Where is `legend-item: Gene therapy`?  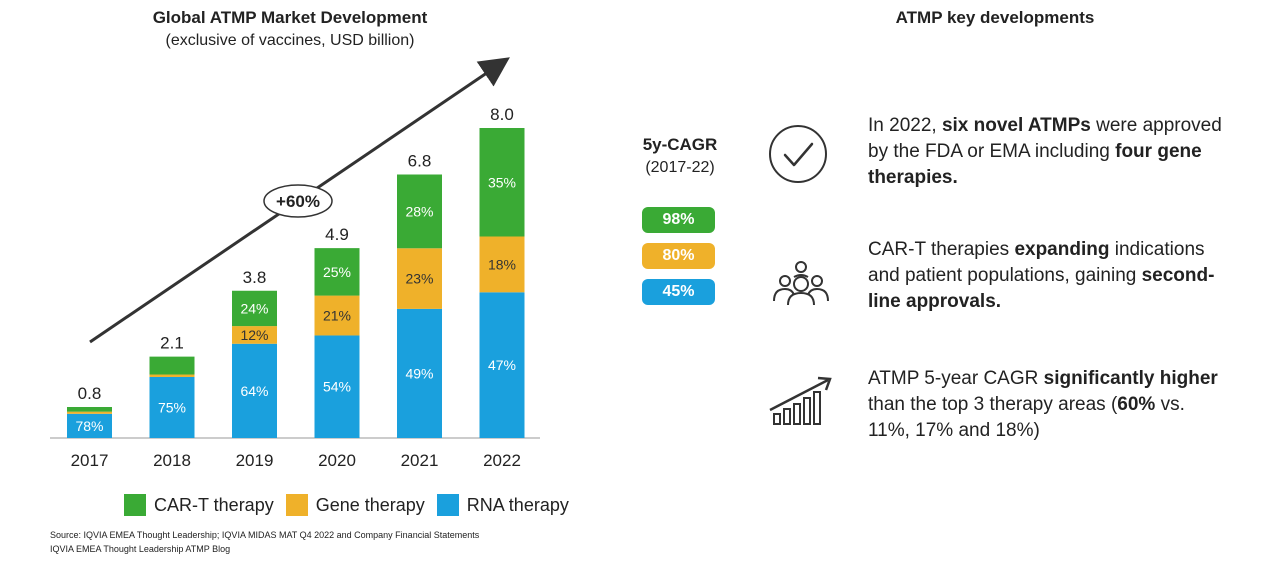
legend-item: Gene therapy is located at coordinates (355, 505).